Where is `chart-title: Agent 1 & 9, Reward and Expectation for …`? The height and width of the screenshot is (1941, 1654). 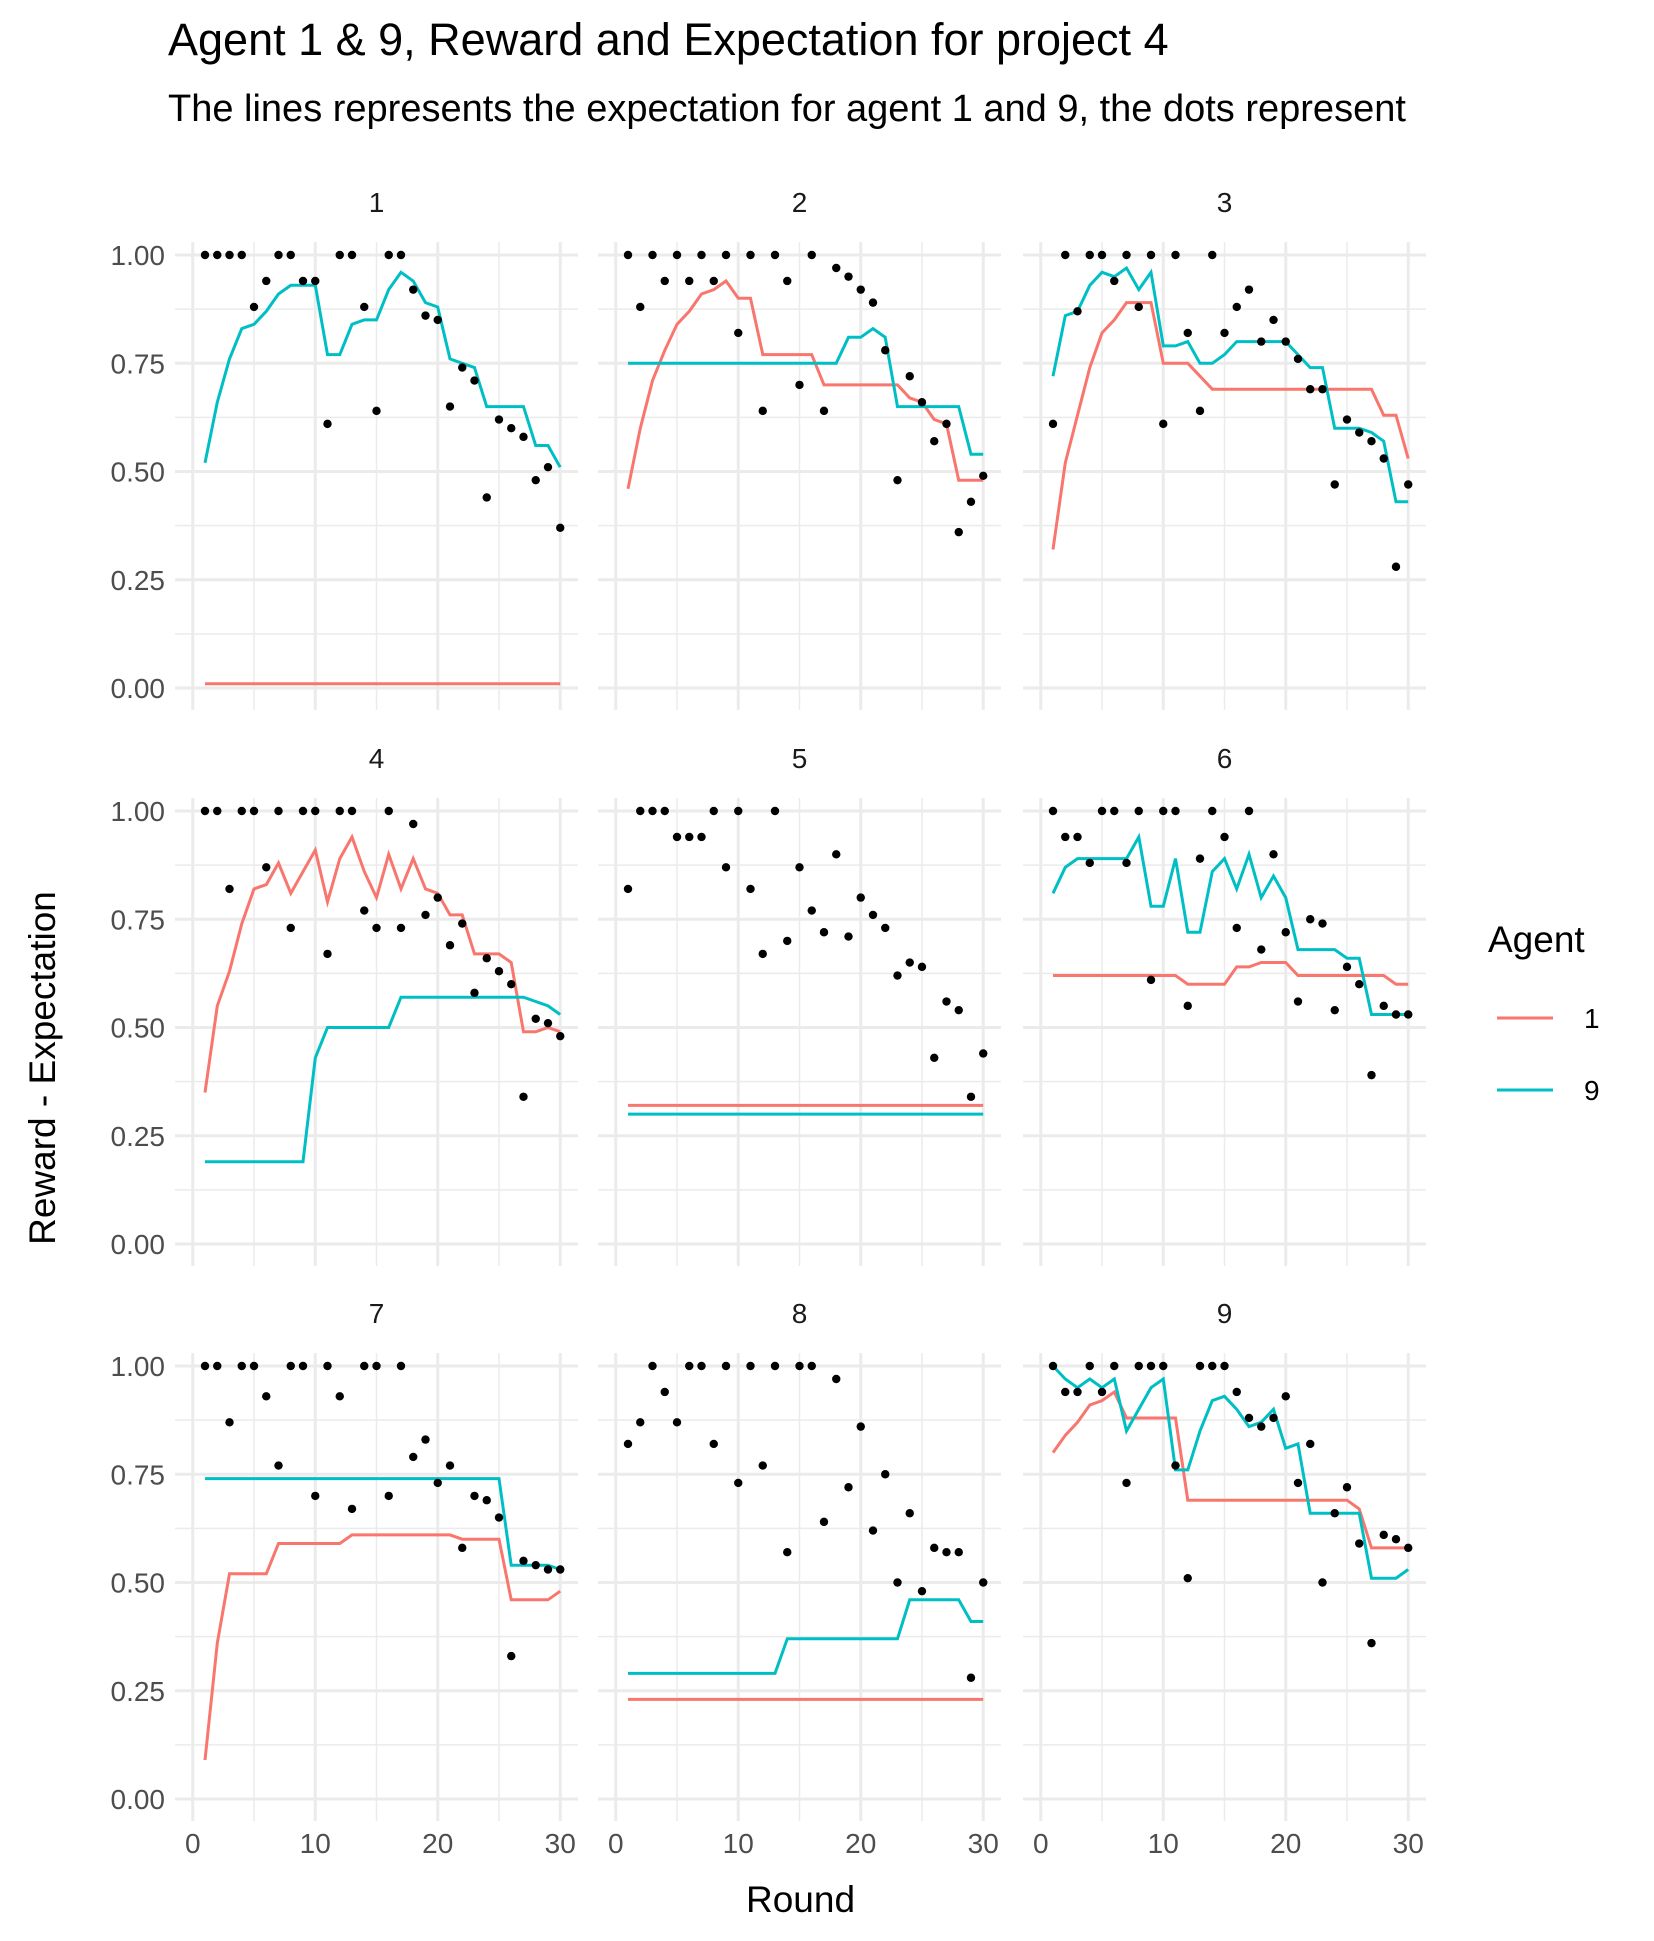
chart-title: Agent 1 & 9, Reward and Expectation for … is located at coordinates (668, 39).